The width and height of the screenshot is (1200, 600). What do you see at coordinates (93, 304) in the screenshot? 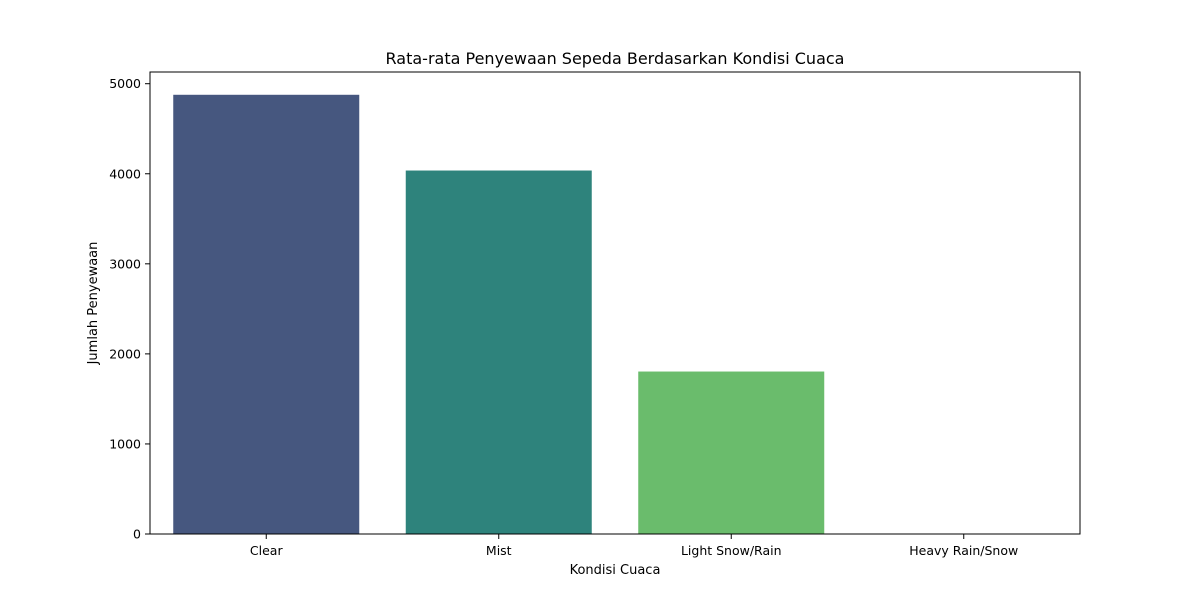
I see `y-axis-label: Jumlah Penyewaan` at bounding box center [93, 304].